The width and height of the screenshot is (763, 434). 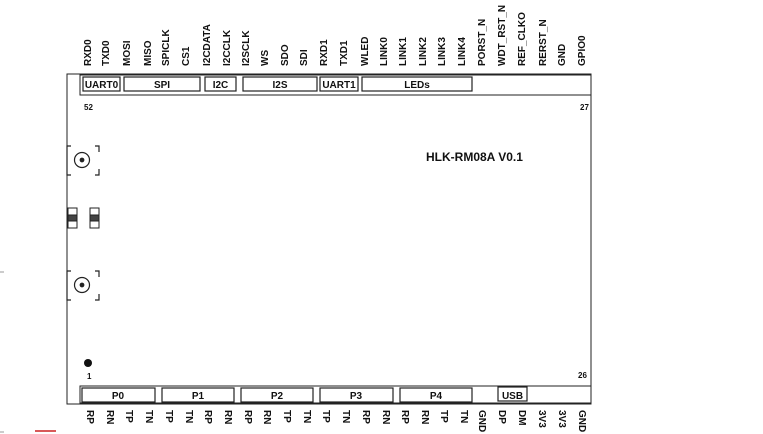 I want to click on bottom-group-label: P1, so click(x=198, y=396).